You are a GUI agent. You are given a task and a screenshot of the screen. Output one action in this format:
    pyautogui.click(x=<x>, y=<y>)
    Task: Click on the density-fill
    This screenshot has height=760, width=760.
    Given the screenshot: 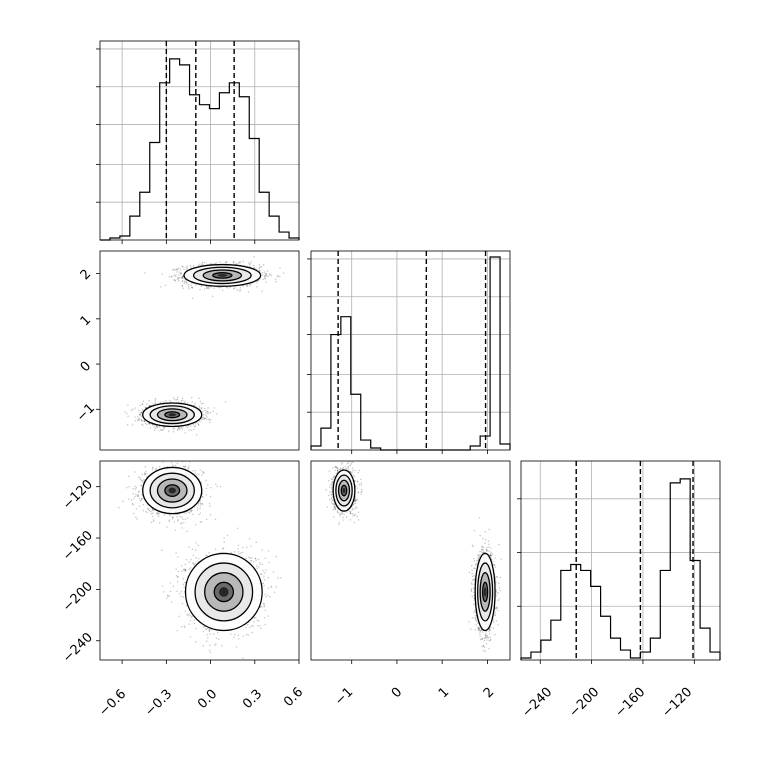 What is the action you would take?
    pyautogui.click(x=172, y=415)
    